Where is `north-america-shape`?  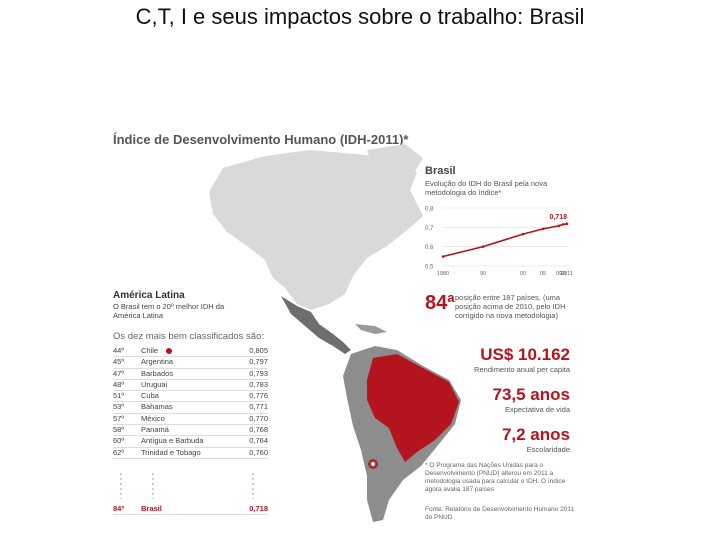
north-america-shape is located at coordinates (316, 230).